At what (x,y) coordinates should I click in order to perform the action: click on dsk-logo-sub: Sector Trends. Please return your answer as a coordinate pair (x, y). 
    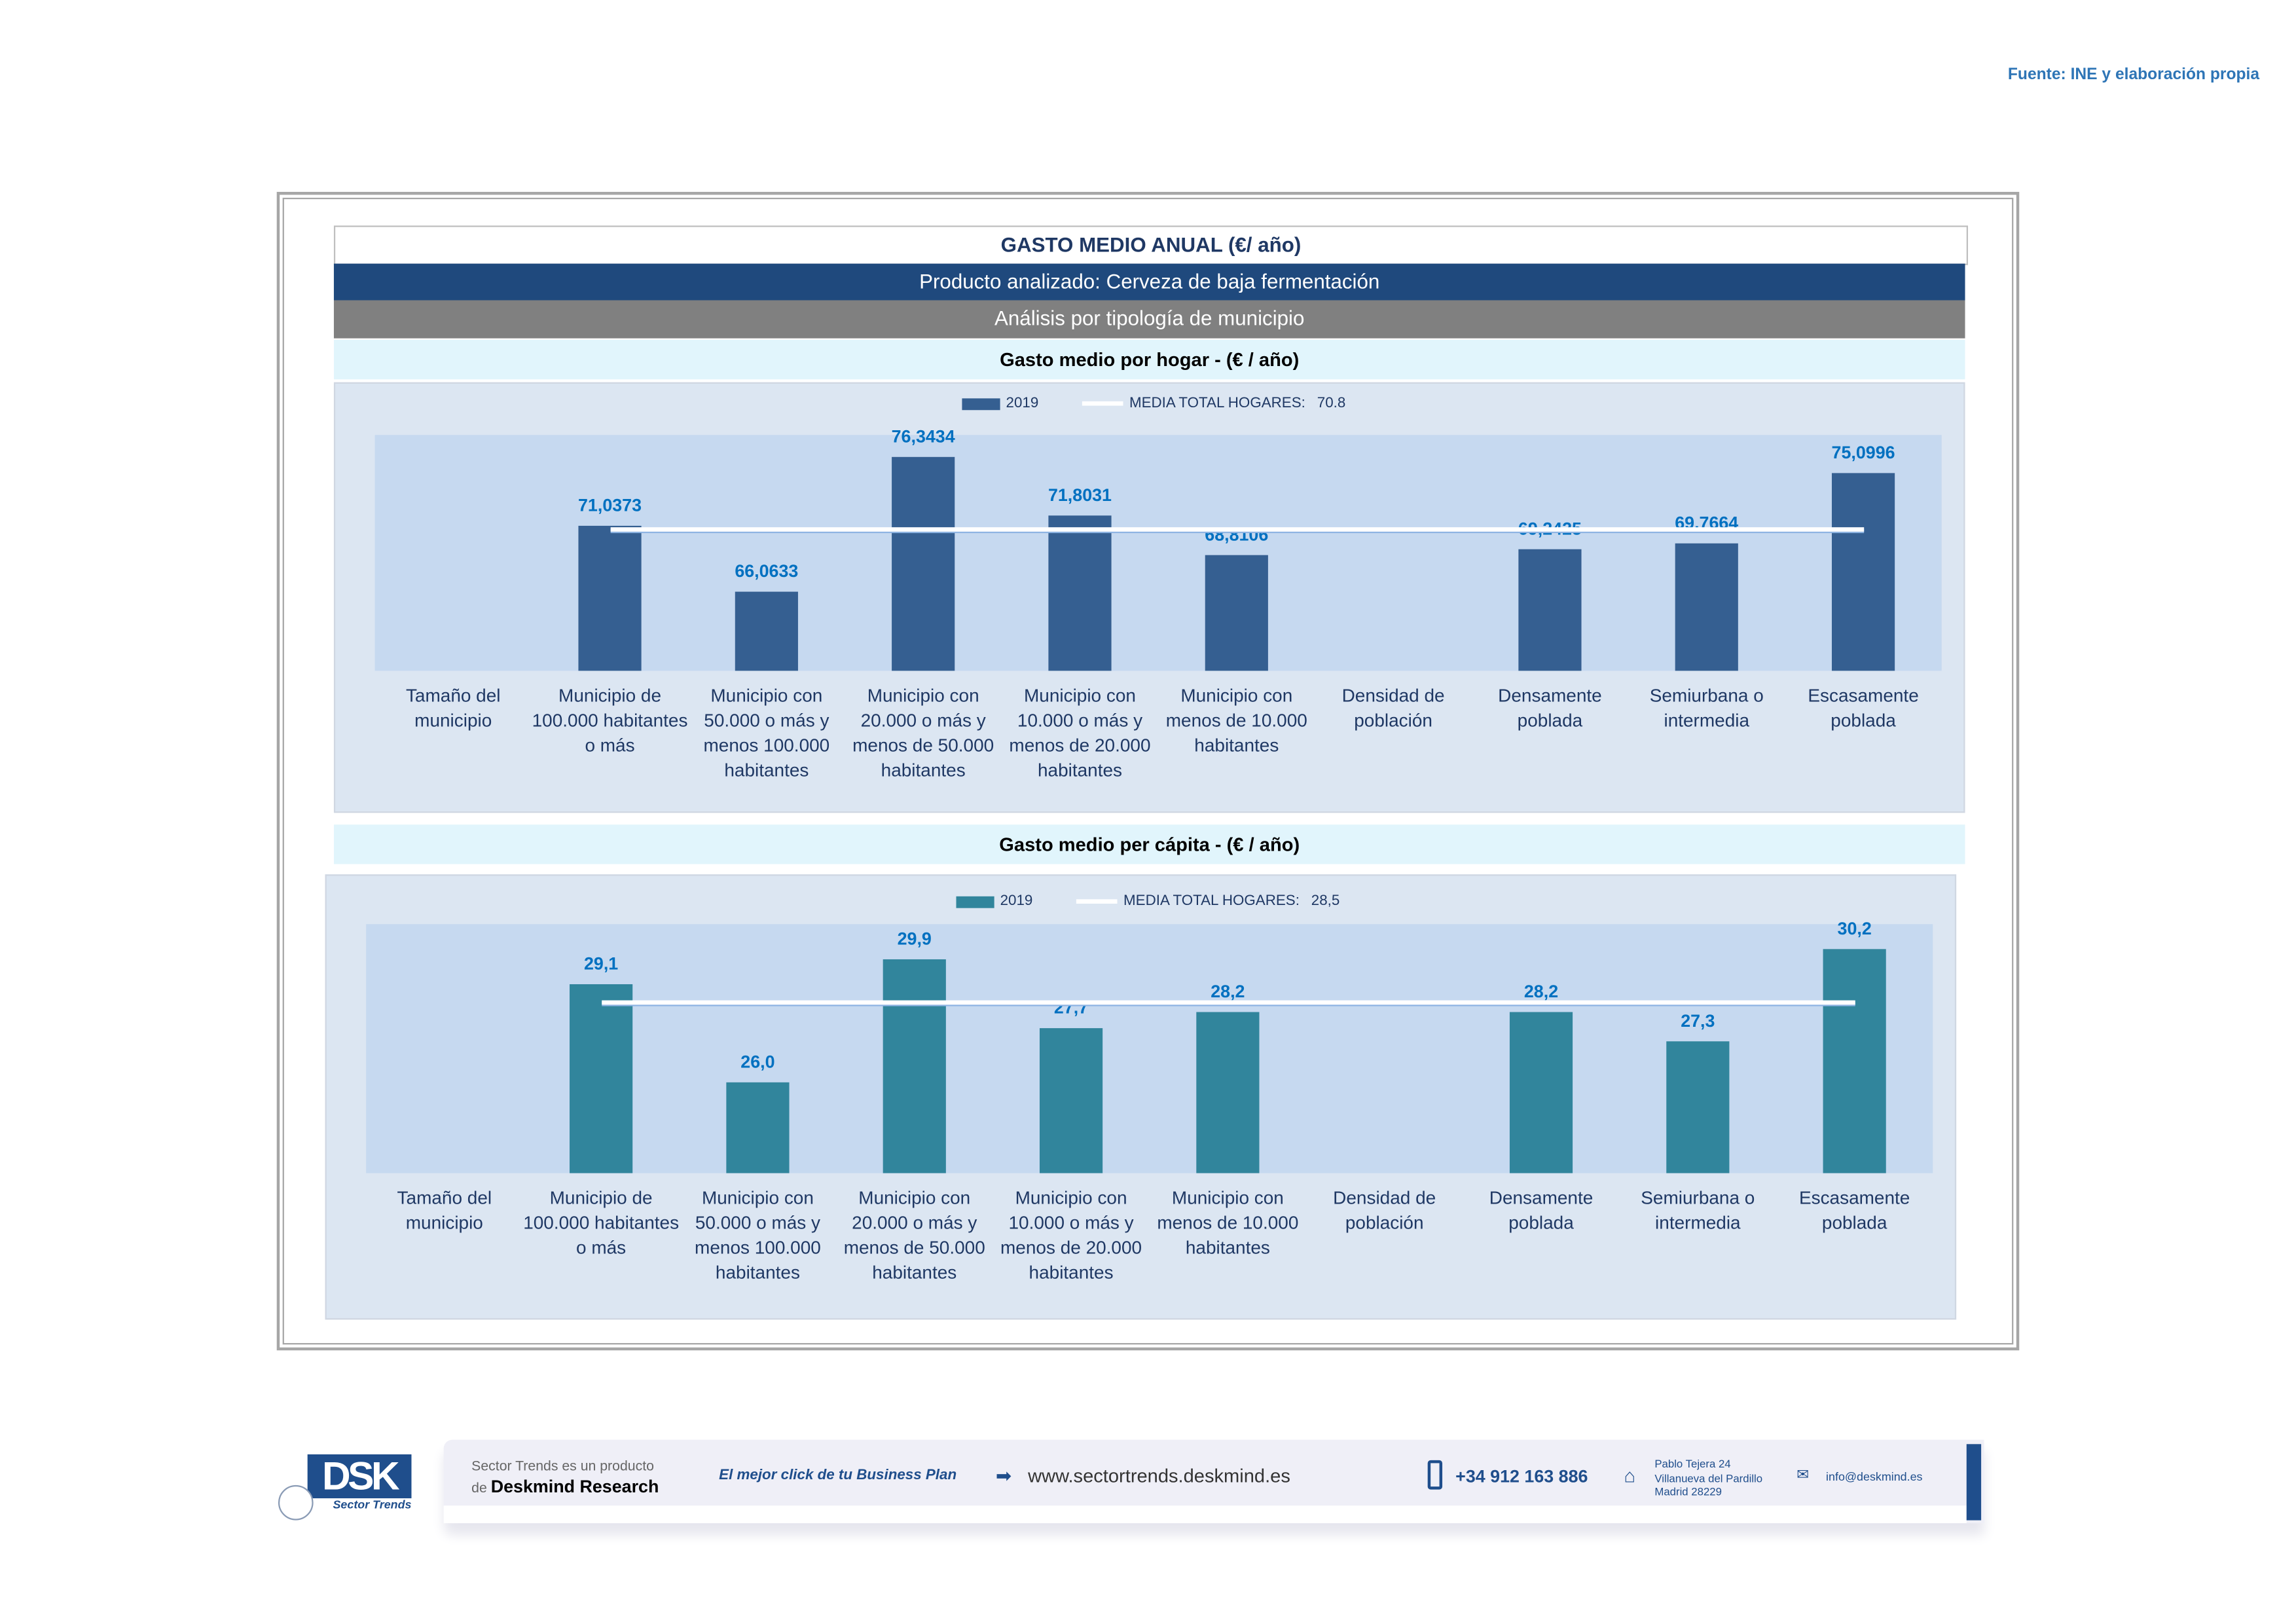
    Looking at the image, I should click on (372, 1505).